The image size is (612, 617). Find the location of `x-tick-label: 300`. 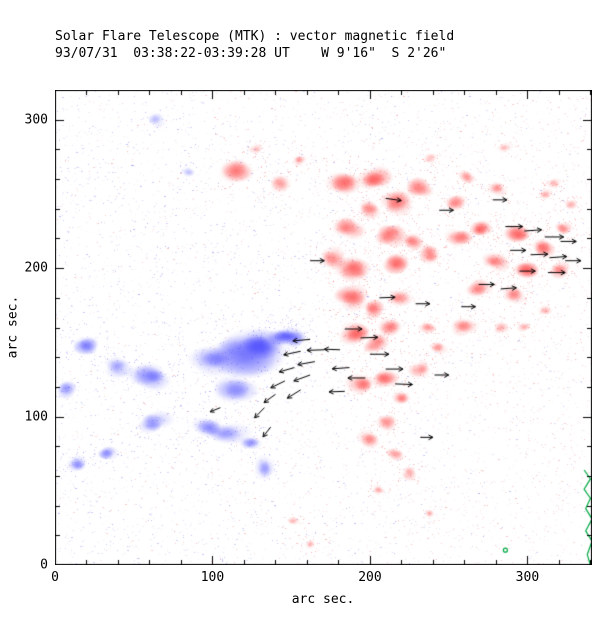

x-tick-label: 300 is located at coordinates (527, 577).